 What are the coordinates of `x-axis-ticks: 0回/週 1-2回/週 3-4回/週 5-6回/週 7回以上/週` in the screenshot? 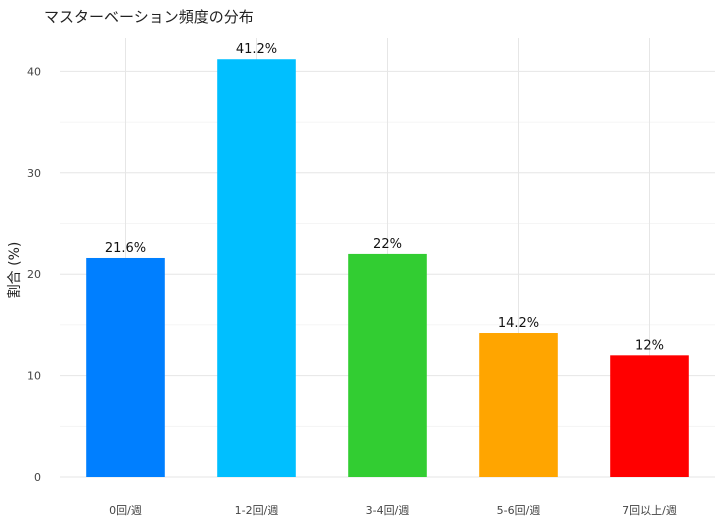 It's located at (393, 510).